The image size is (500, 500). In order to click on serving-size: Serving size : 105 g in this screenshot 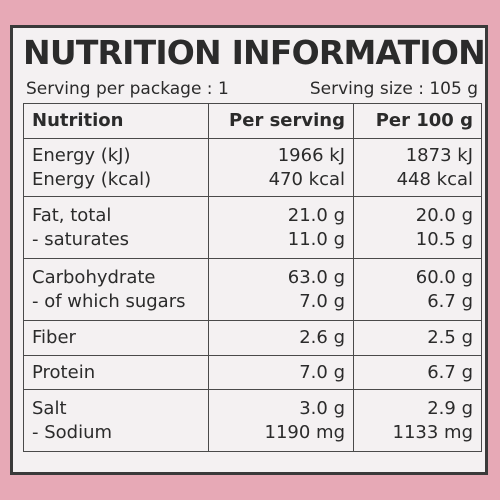, I will do `click(393, 89)`.